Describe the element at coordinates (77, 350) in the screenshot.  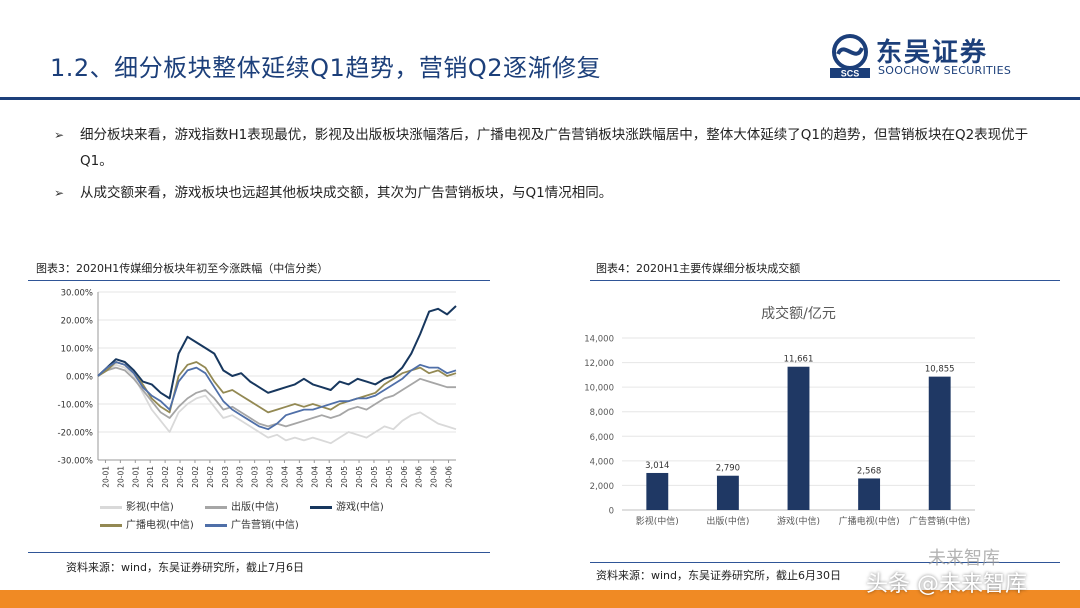
I see `y-tick-label: 10.00%` at that location.